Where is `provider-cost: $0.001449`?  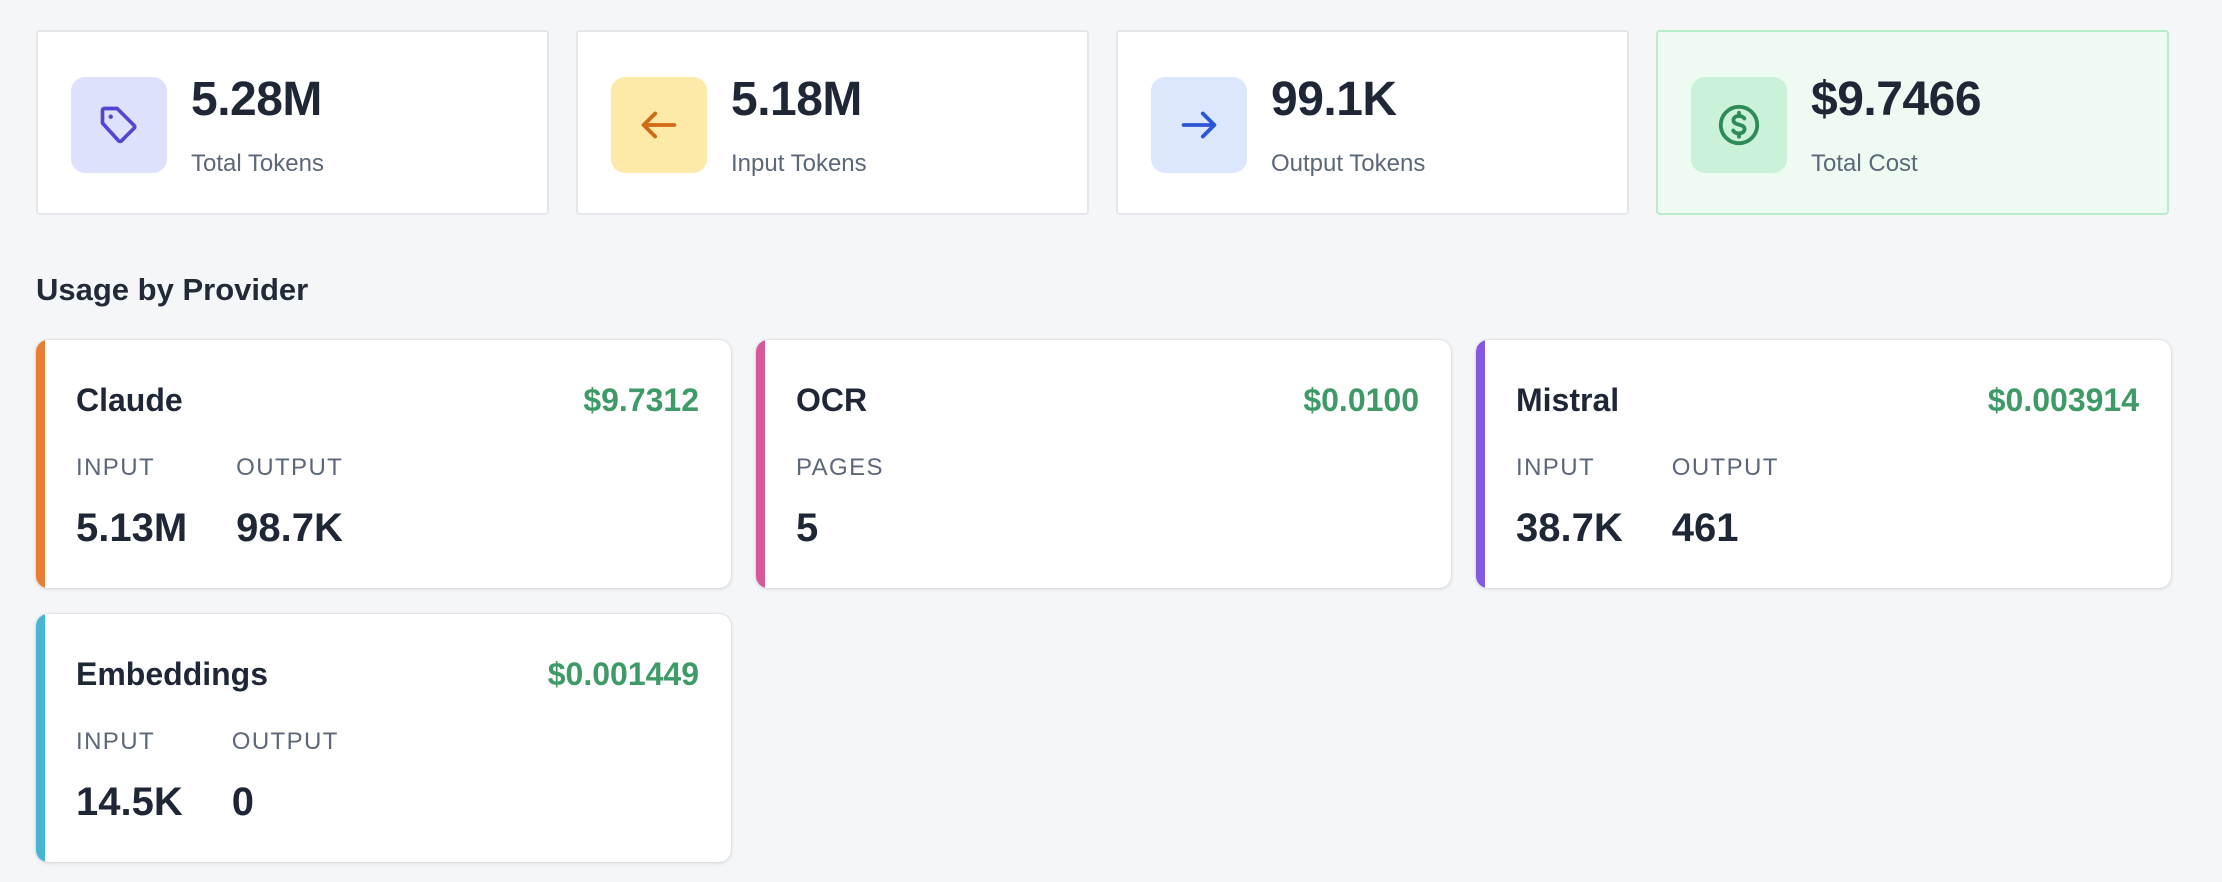 provider-cost: $0.001449 is located at coordinates (623, 674).